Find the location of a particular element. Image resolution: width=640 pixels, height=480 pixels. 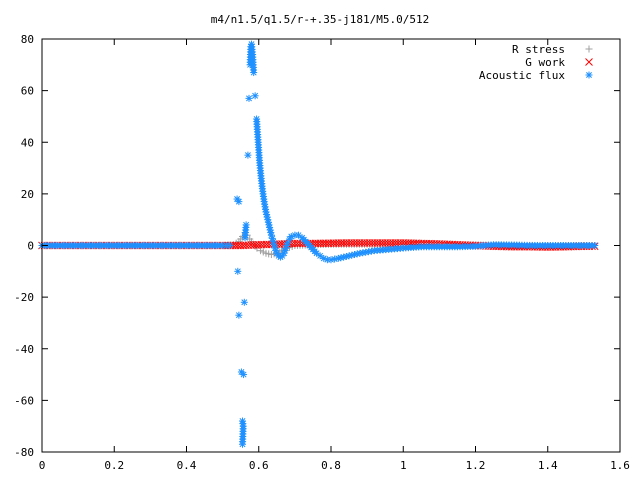

x-tick-label: 0.2 is located at coordinates (114, 465).